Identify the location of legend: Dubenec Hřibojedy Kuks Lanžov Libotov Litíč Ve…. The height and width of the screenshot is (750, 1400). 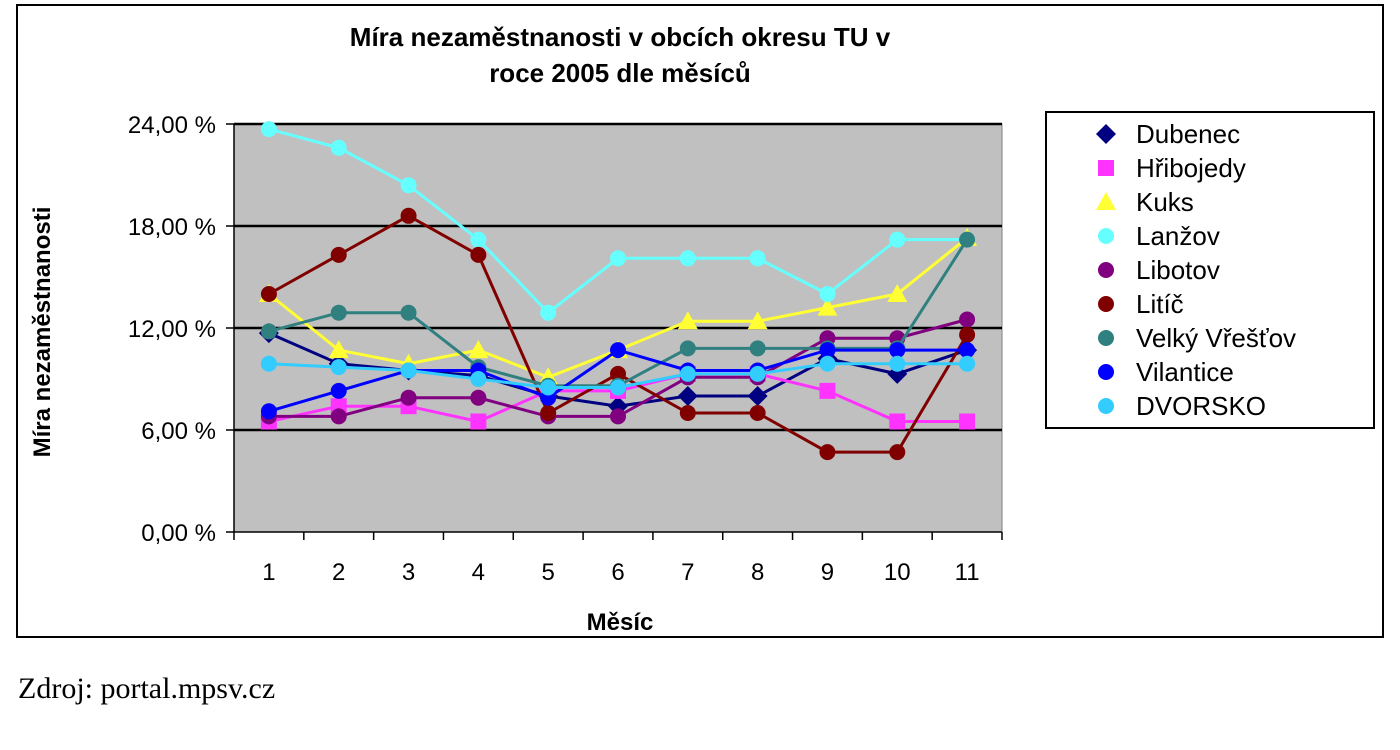
(1210, 270).